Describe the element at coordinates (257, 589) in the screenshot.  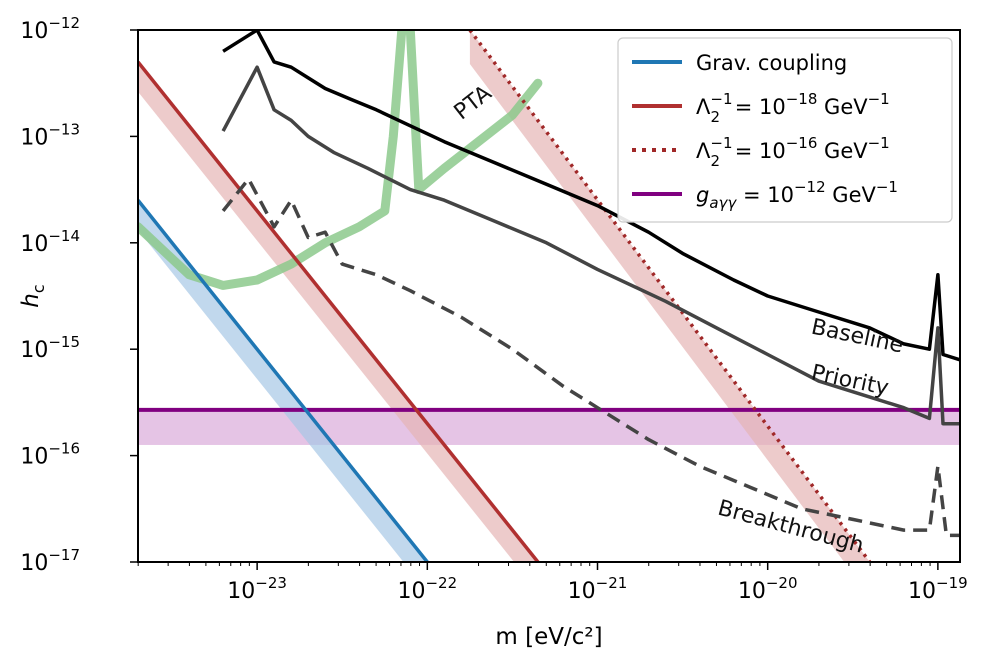
I see `x-tick-label: 10−23` at that location.